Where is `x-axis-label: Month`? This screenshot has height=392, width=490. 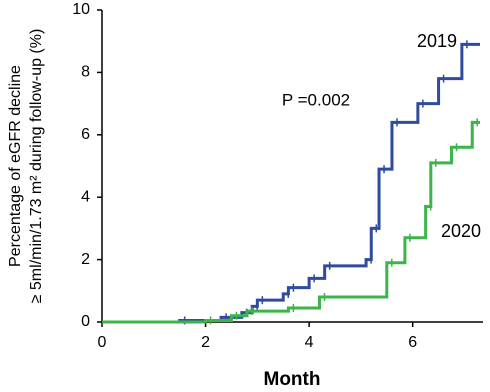 x-axis-label: Month is located at coordinates (292, 379).